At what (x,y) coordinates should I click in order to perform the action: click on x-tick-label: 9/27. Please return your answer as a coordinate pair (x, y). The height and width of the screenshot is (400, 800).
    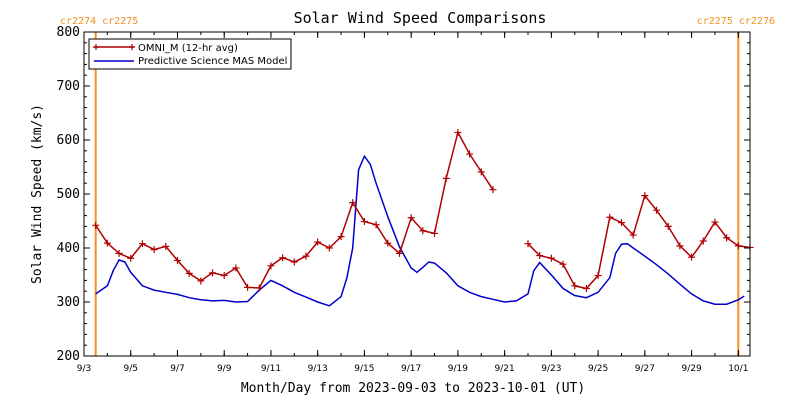
    Looking at the image, I should click on (645, 369).